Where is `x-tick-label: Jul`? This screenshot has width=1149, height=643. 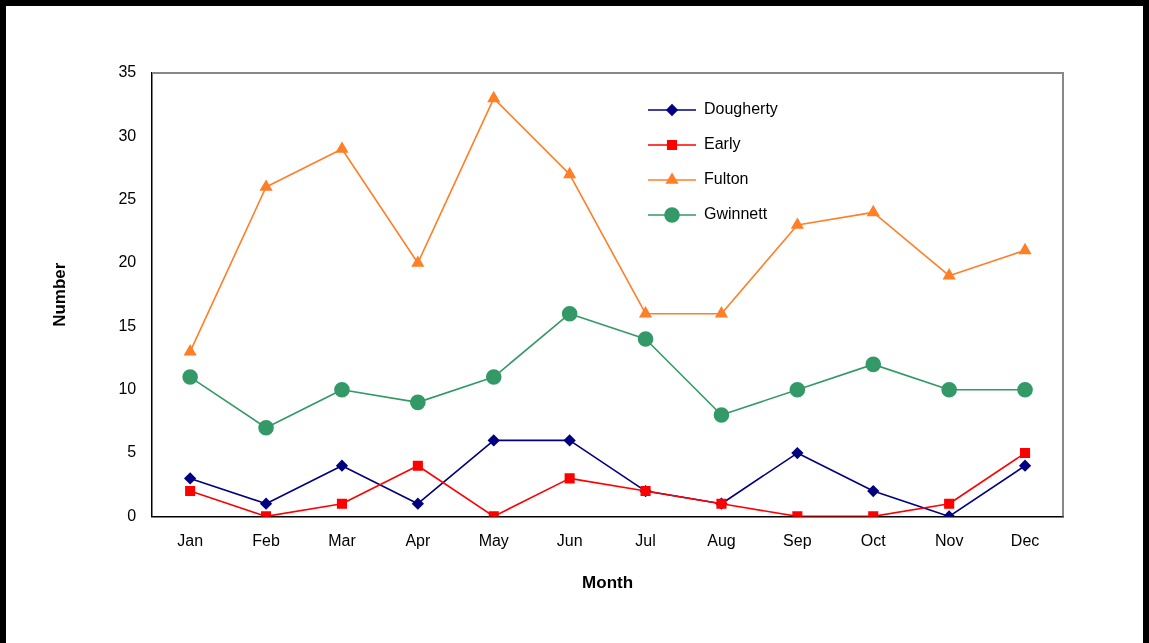
x-tick-label: Jul is located at coordinates (645, 541).